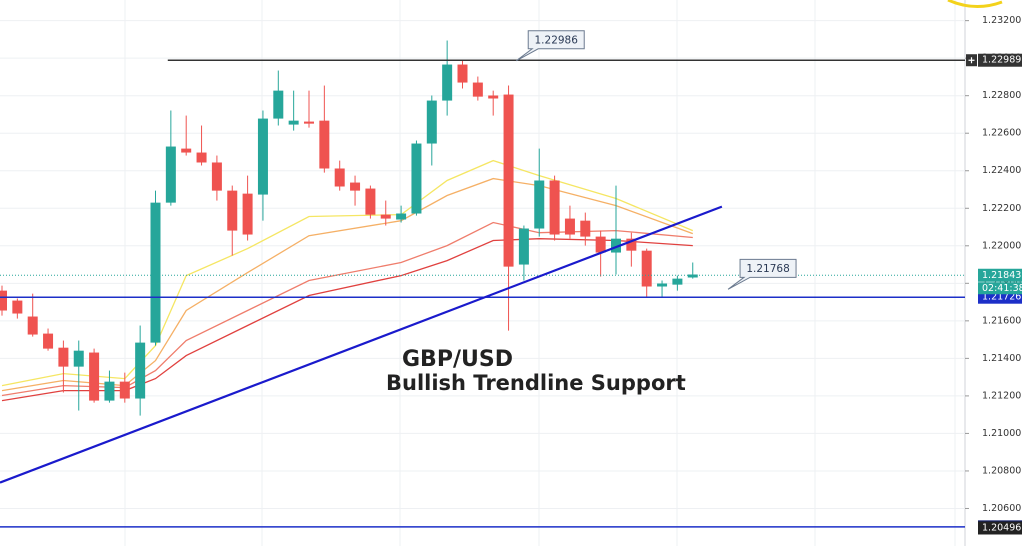  Describe the element at coordinates (1001, 395) in the screenshot. I see `y-tick-label: 1.21200` at that location.